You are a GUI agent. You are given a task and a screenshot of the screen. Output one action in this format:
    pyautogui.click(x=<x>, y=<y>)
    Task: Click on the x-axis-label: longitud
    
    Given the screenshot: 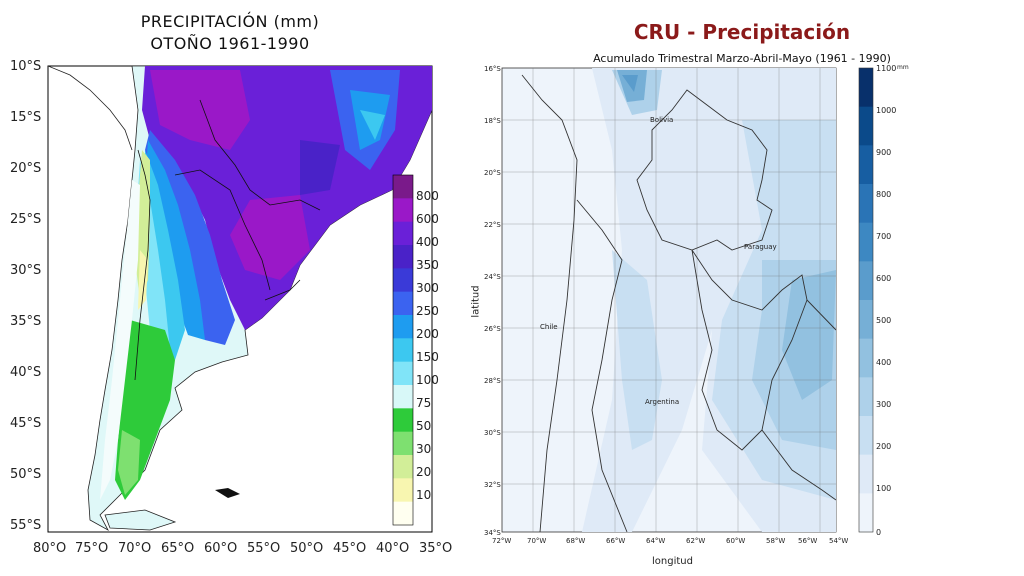 What is the action you would take?
    pyautogui.click(x=672, y=561)
    